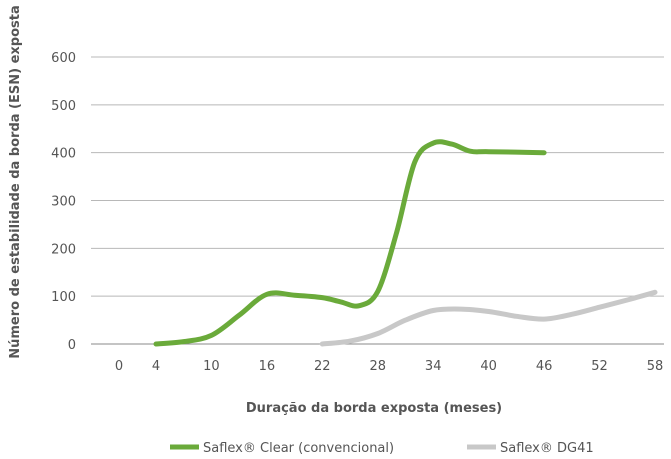 This screenshot has height=459, width=671. I want to click on y-tick-label: 500, so click(63, 106).